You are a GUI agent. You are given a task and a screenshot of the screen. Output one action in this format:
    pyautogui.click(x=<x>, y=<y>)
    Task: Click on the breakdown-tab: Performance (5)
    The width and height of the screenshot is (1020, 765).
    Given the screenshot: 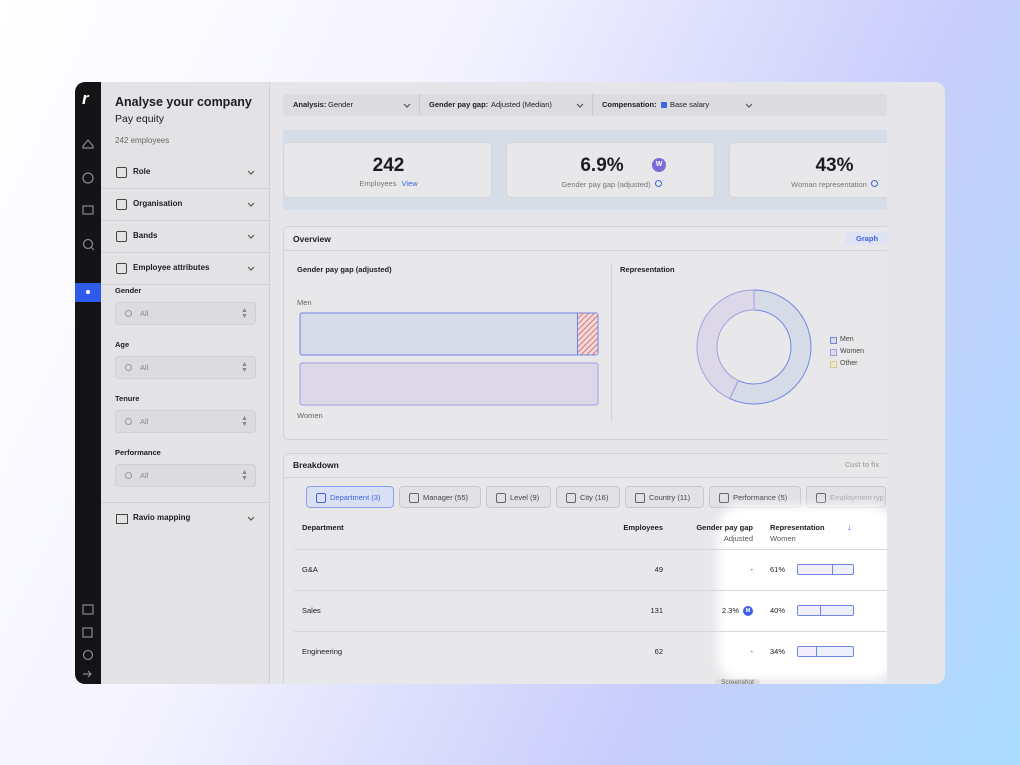 What is the action you would take?
    pyautogui.click(x=755, y=497)
    